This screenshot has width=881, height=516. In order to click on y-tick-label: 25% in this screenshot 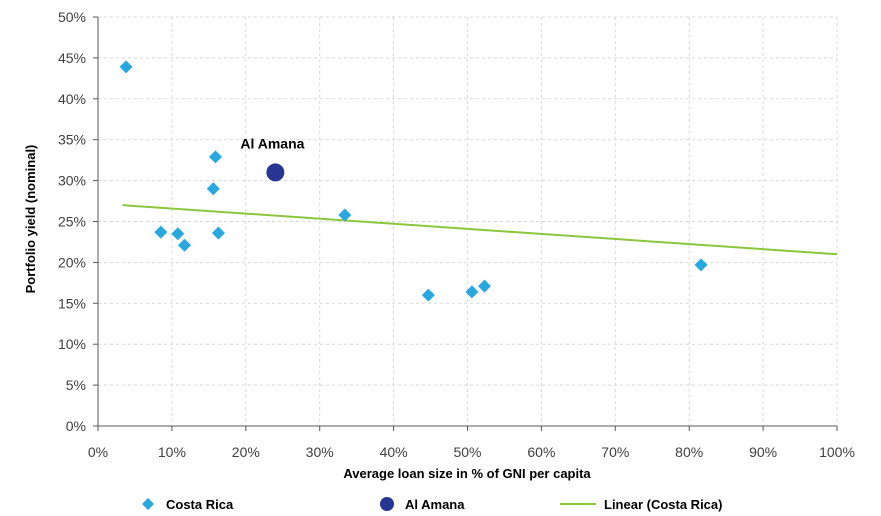, I will do `click(72, 222)`.